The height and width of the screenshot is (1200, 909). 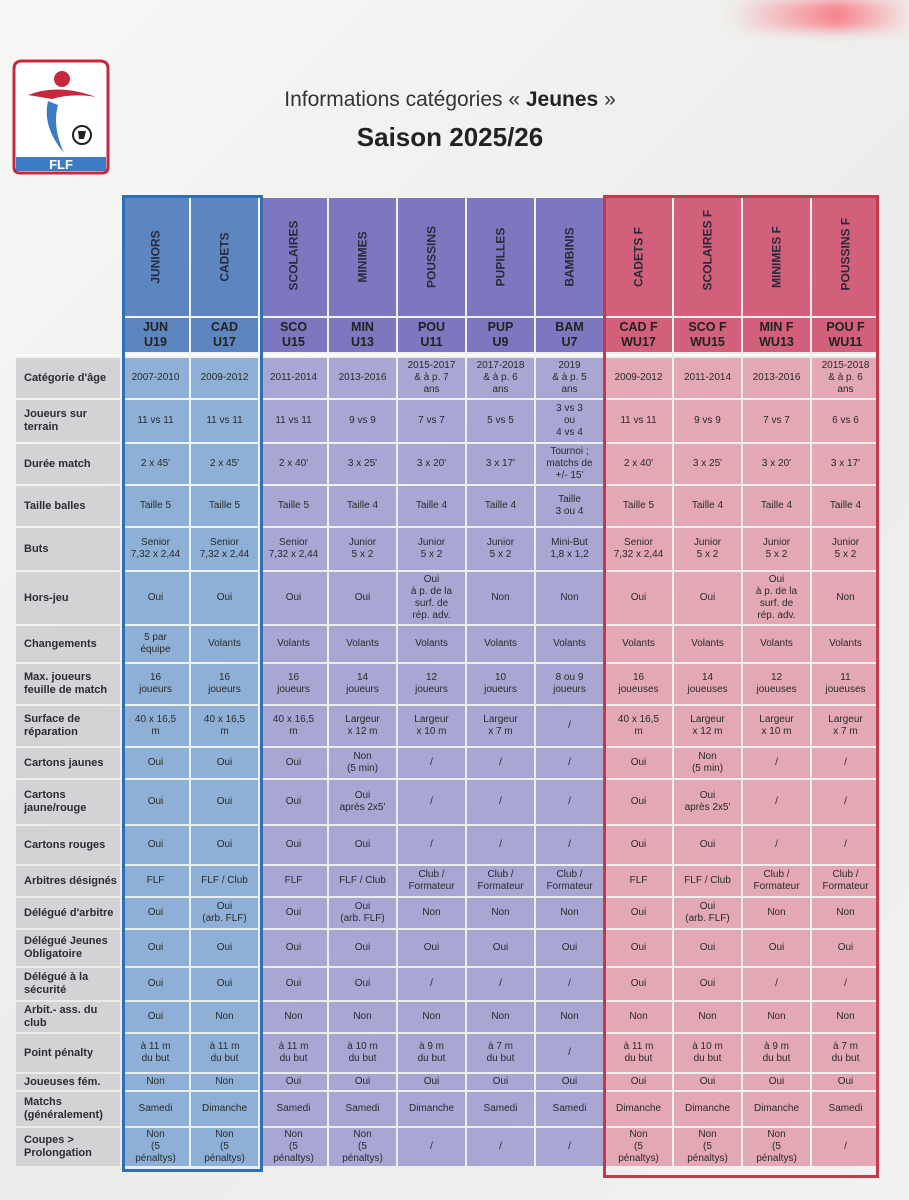 What do you see at coordinates (362, 378) in the screenshot?
I see `table-cell: 2013-2016` at bounding box center [362, 378].